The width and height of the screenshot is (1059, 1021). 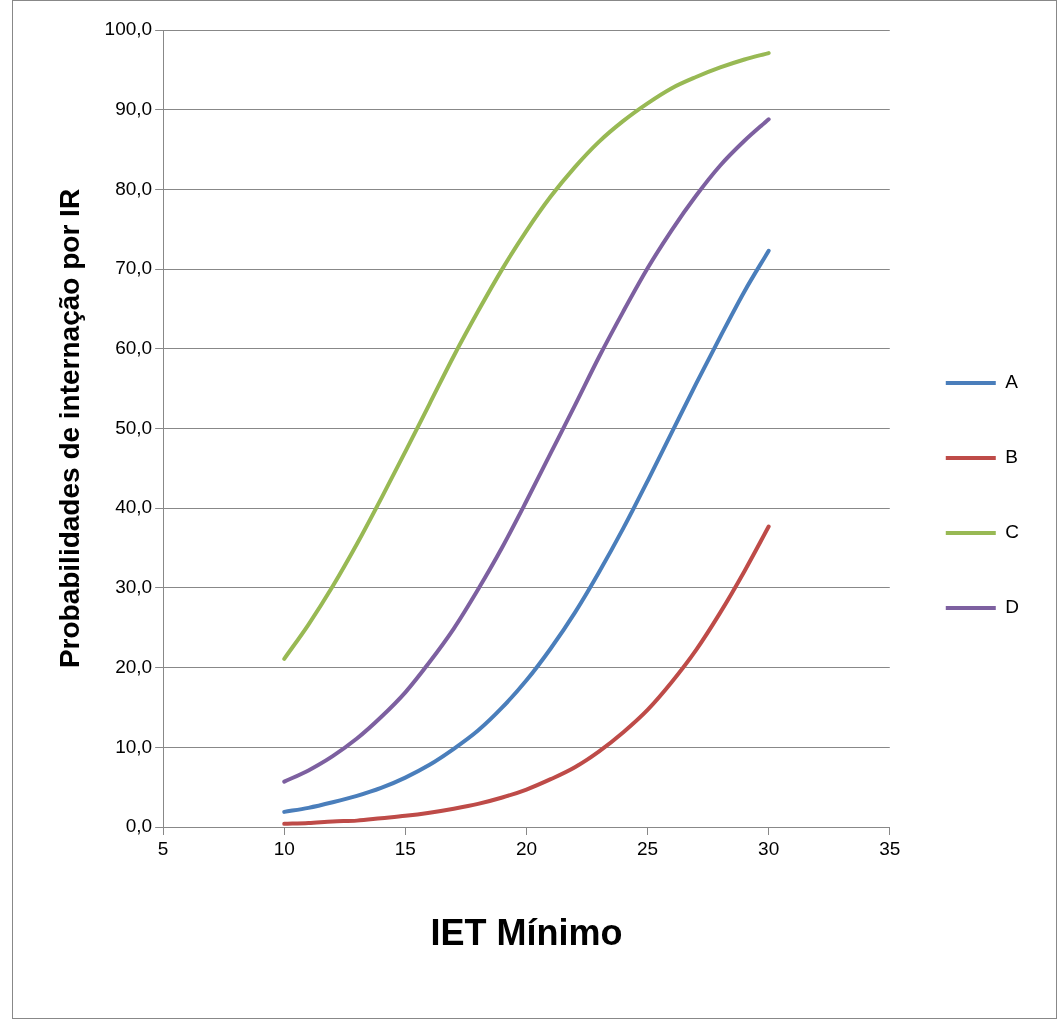 I want to click on x-tick-label: 35, so click(x=890, y=848).